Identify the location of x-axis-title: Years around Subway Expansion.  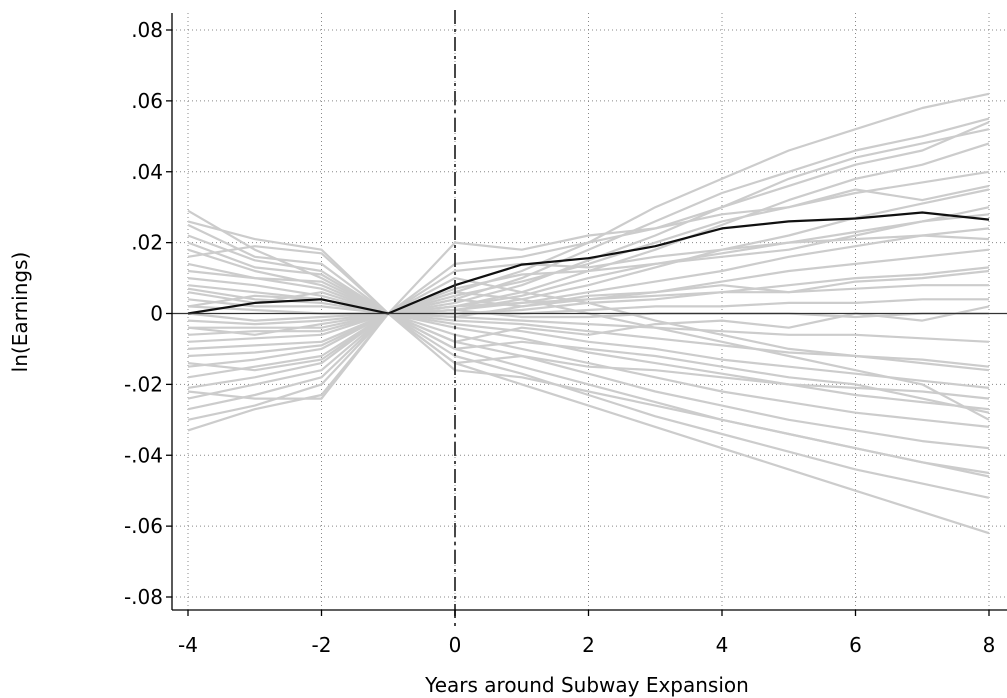
(586, 685).